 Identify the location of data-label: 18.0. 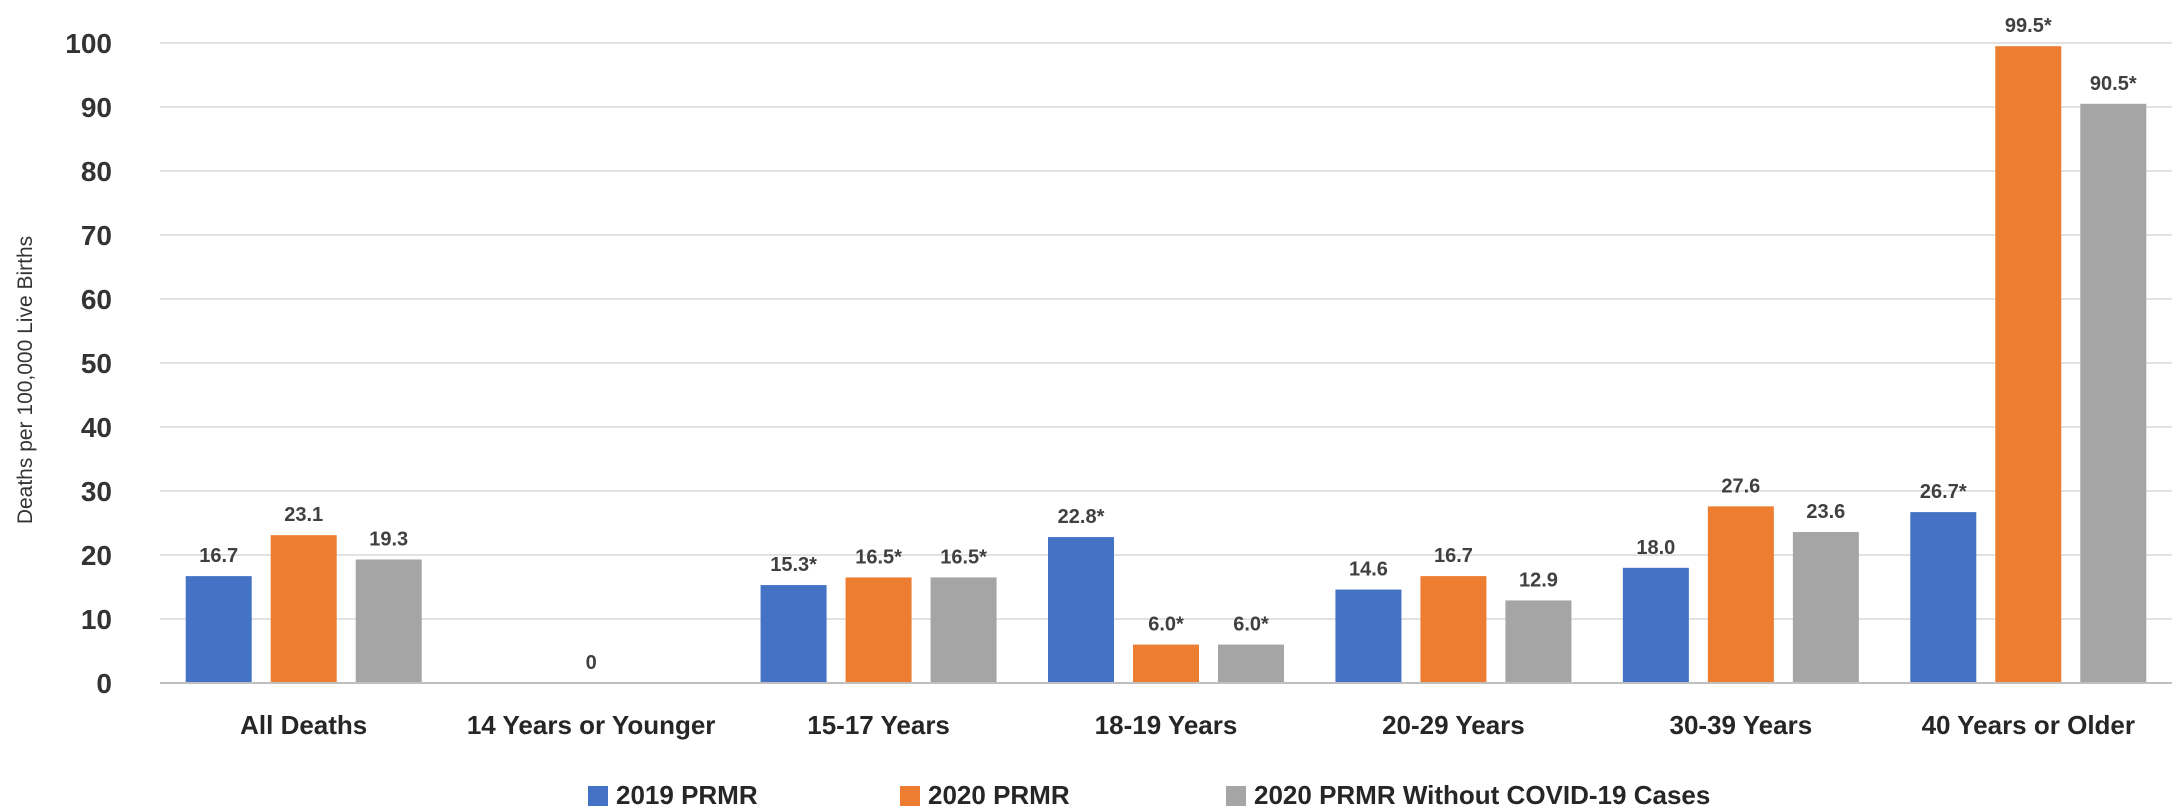
(1655, 548).